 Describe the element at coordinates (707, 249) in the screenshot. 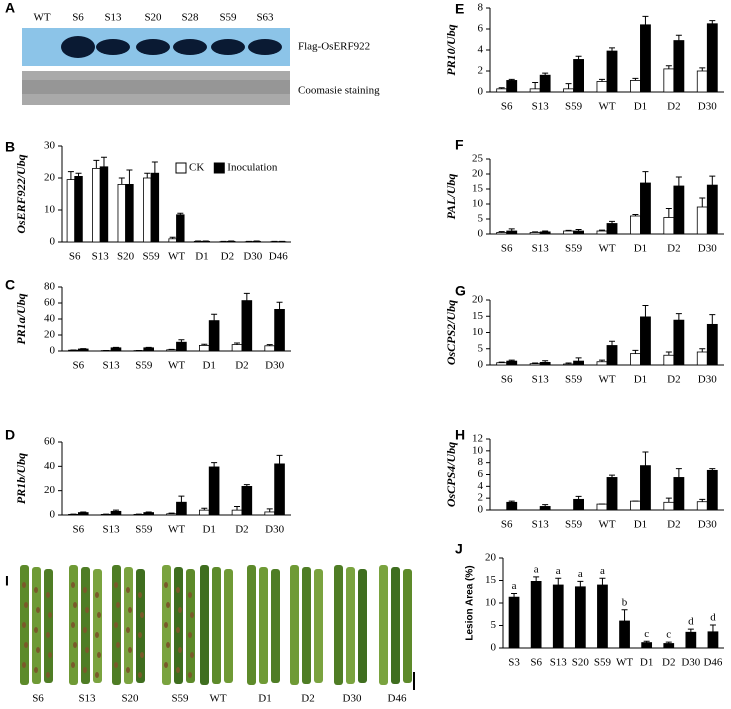

I see `x-tick-label: D30` at that location.